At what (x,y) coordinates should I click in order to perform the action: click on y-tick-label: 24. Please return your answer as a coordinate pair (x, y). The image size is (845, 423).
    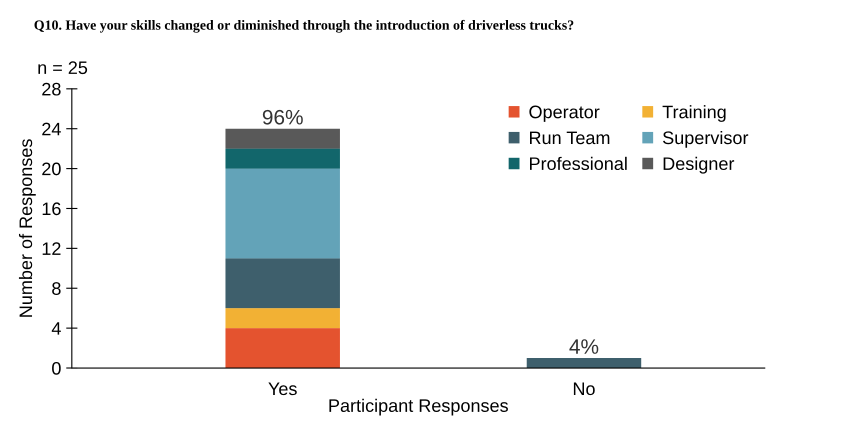
    Looking at the image, I should click on (51, 129).